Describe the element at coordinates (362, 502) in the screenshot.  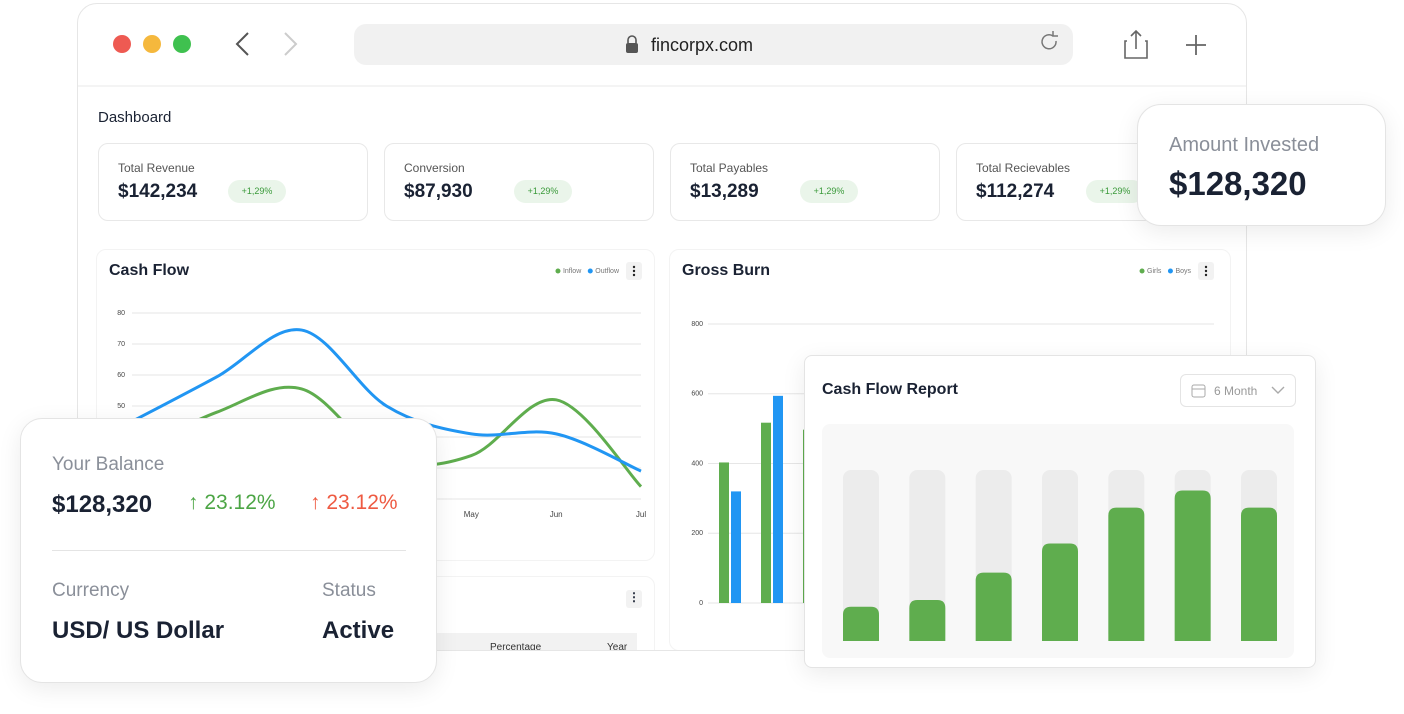
I see `change-down-value: 23.12%` at that location.